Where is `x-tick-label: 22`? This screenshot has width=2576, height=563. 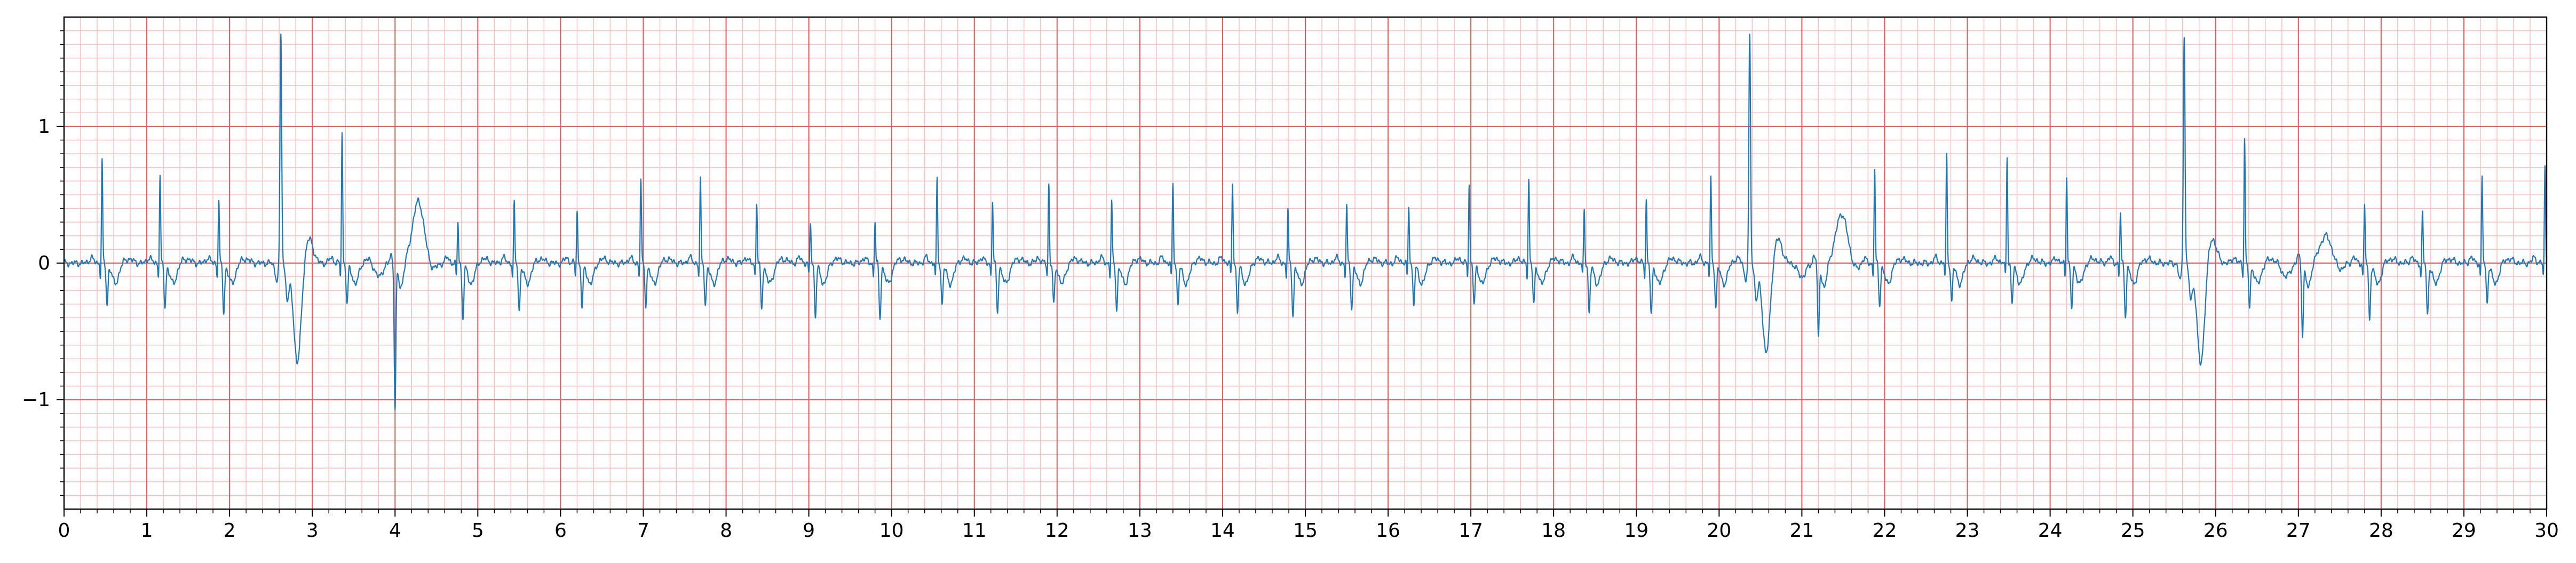 x-tick-label: 22 is located at coordinates (1885, 531).